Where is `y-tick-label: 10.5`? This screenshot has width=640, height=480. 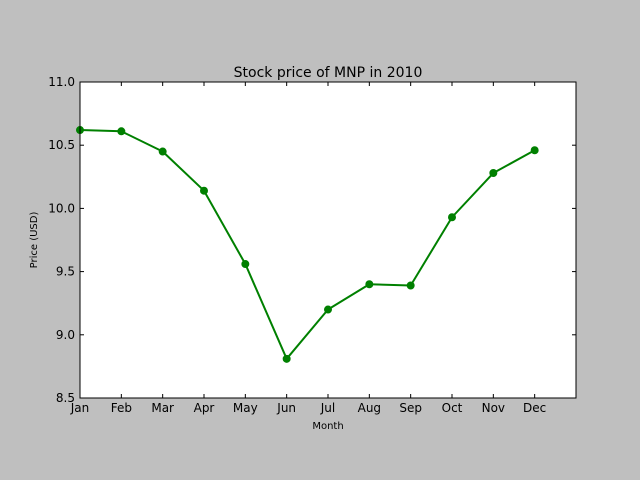
y-tick-label: 10.5 is located at coordinates (61, 145).